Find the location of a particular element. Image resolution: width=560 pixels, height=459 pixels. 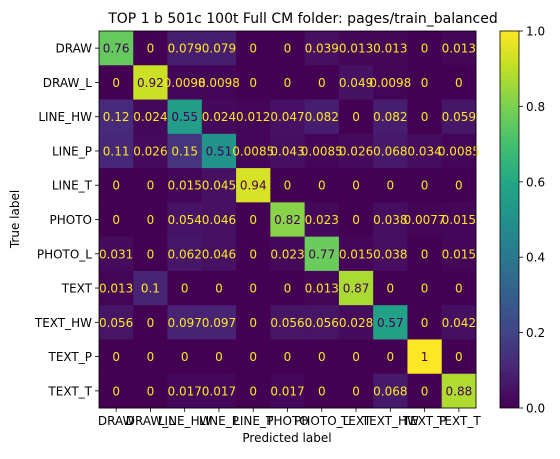

y-tick-label: TEXT is located at coordinates (77, 289).